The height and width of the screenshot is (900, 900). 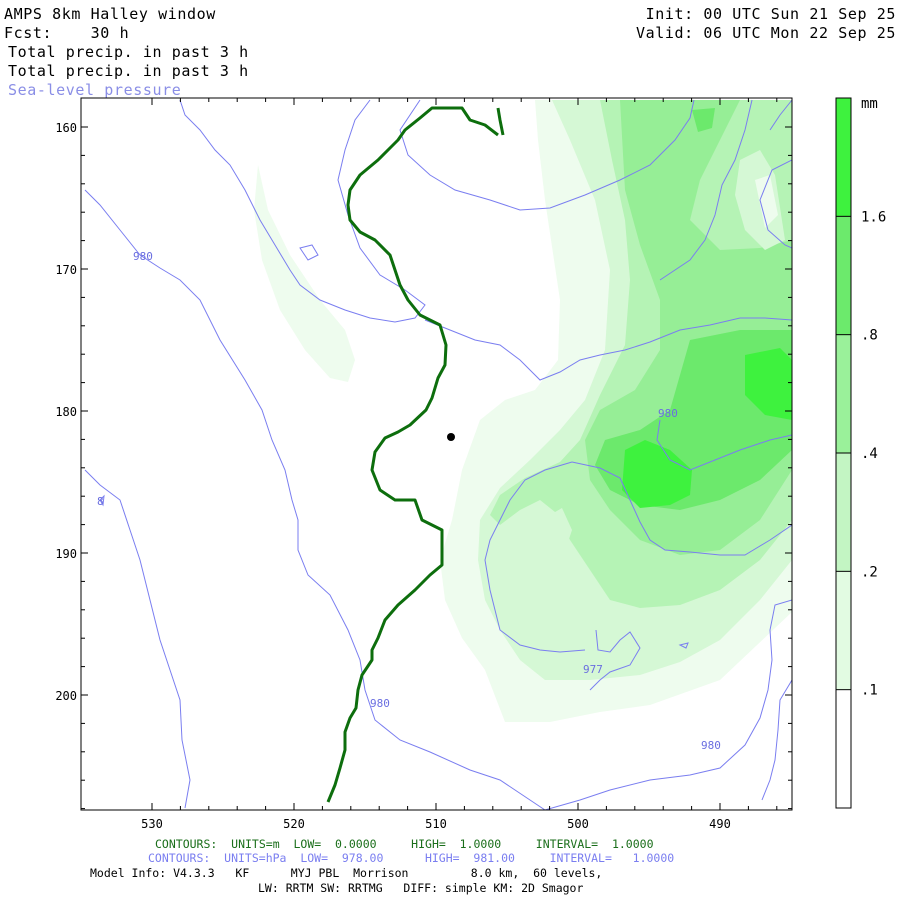 What do you see at coordinates (873, 217) in the screenshot?
I see `colorbar-label: 1.6` at bounding box center [873, 217].